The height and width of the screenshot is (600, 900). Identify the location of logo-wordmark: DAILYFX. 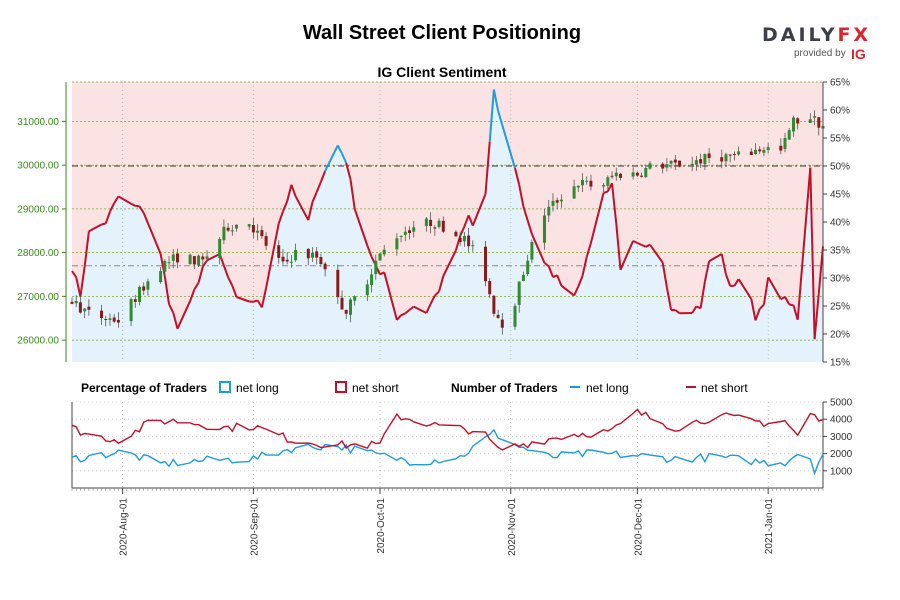
(817, 35).